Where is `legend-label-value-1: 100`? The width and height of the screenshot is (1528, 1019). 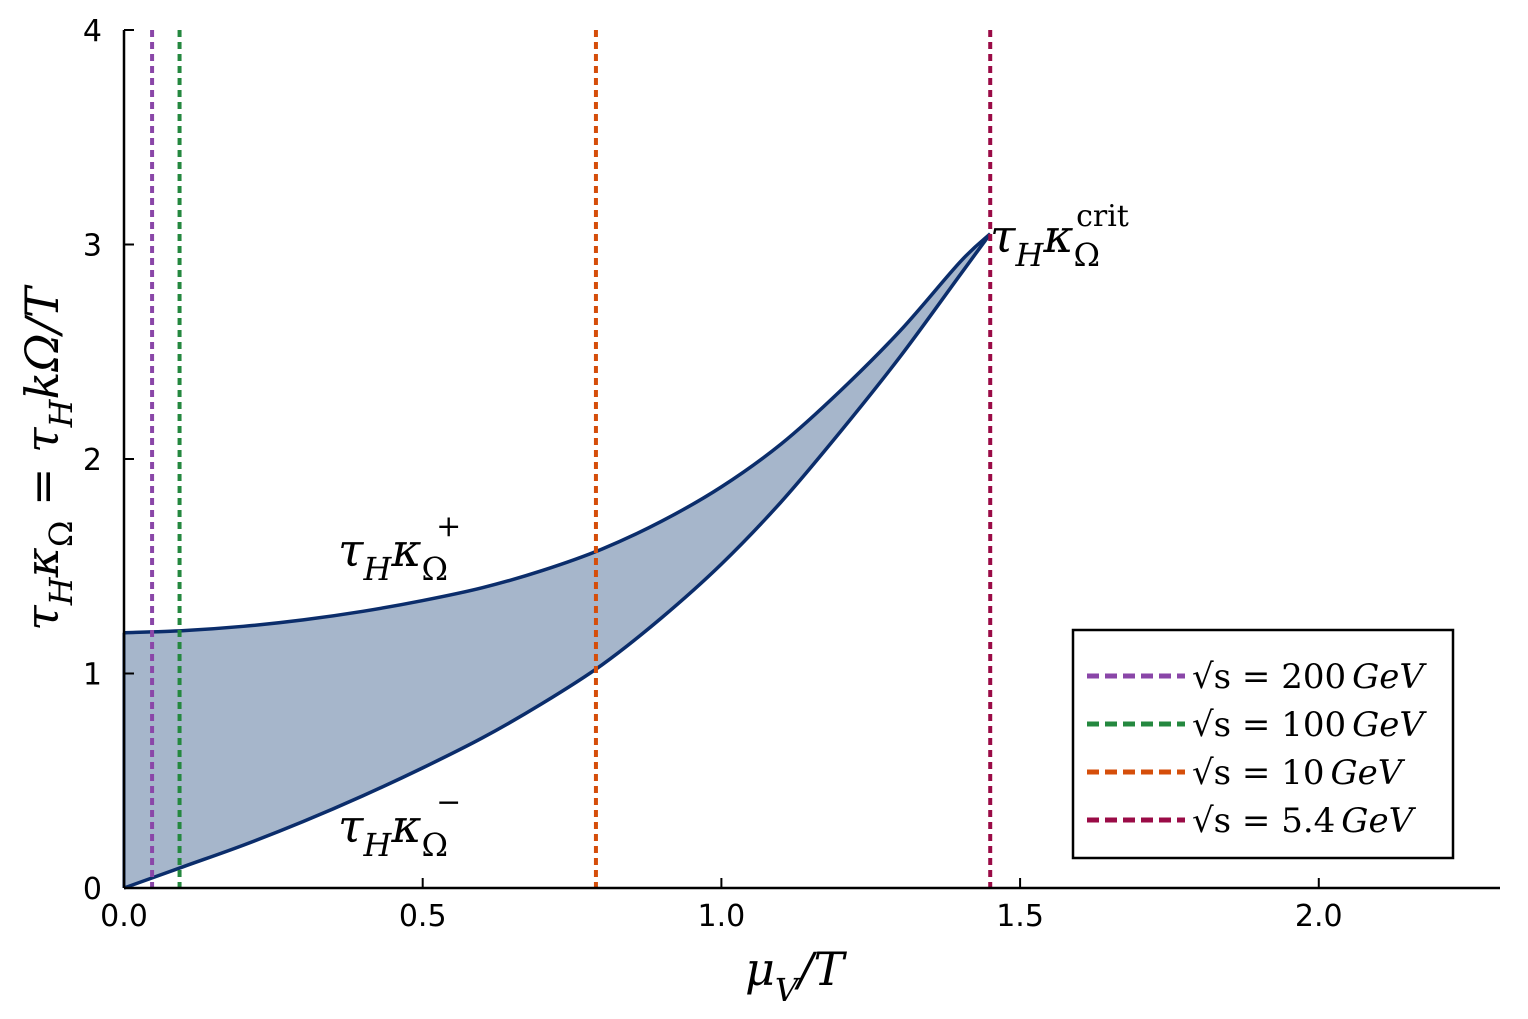 legend-label-value-1: 100 is located at coordinates (1313, 725).